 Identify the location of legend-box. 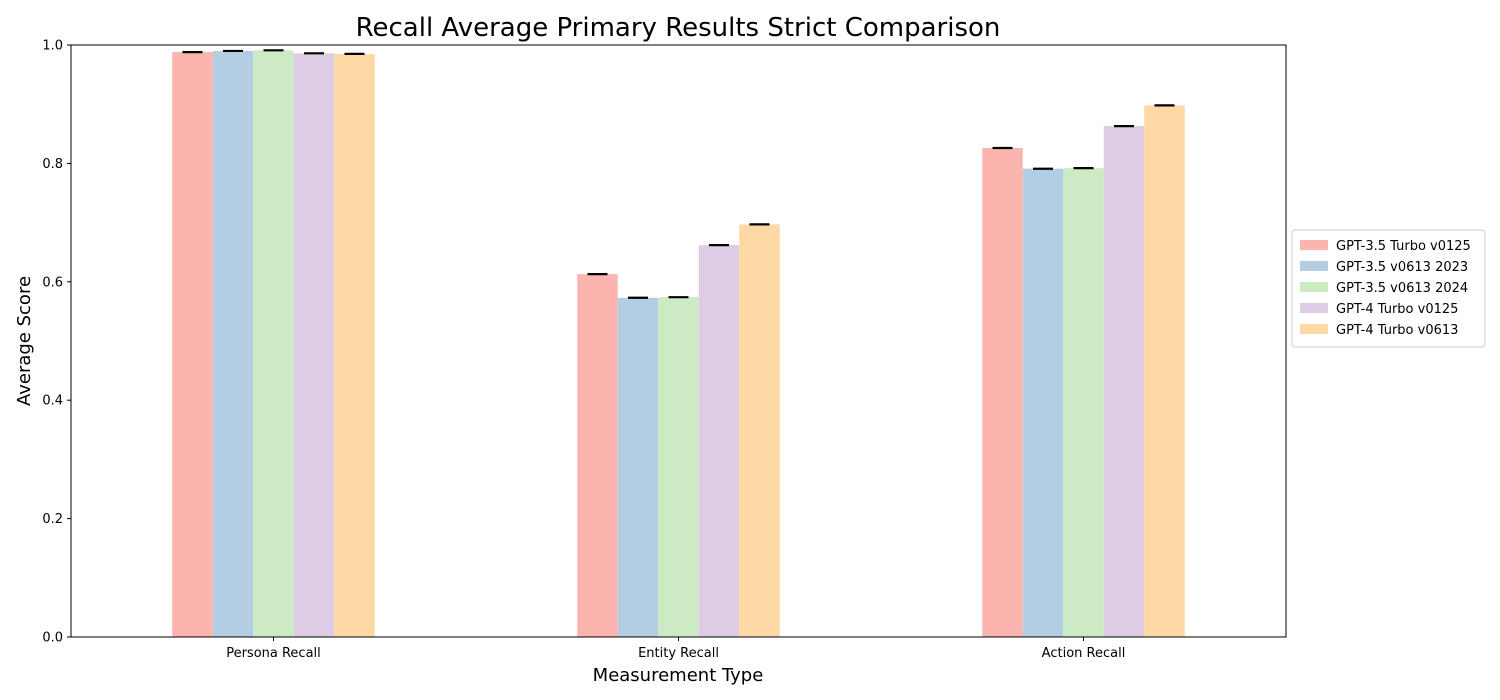
(1388, 288).